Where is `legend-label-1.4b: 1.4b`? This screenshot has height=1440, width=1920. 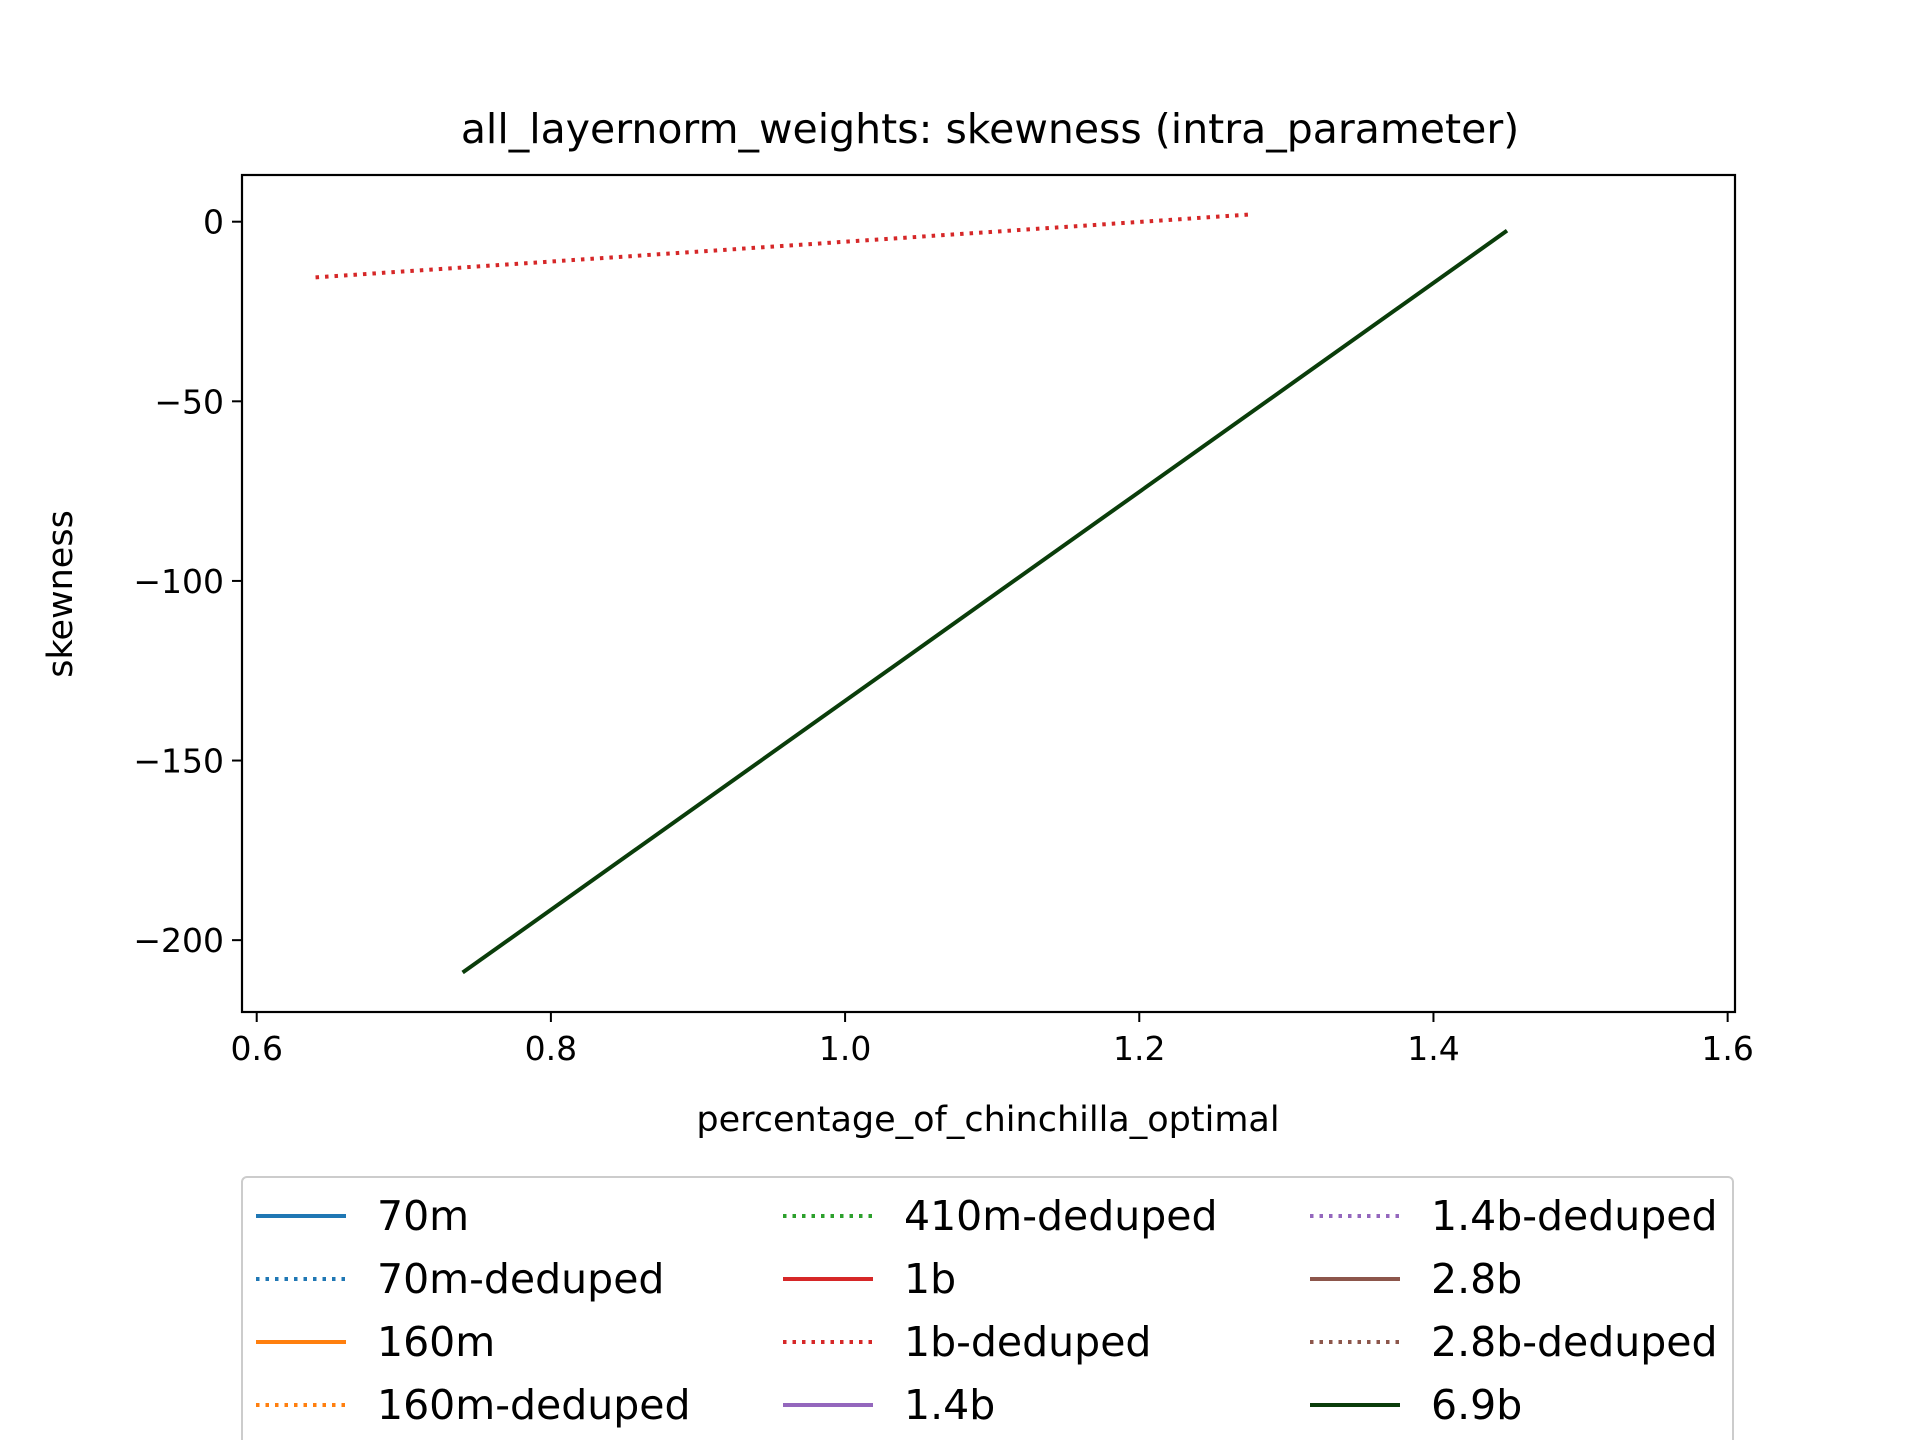
legend-label-1.4b: 1.4b is located at coordinates (949, 1405).